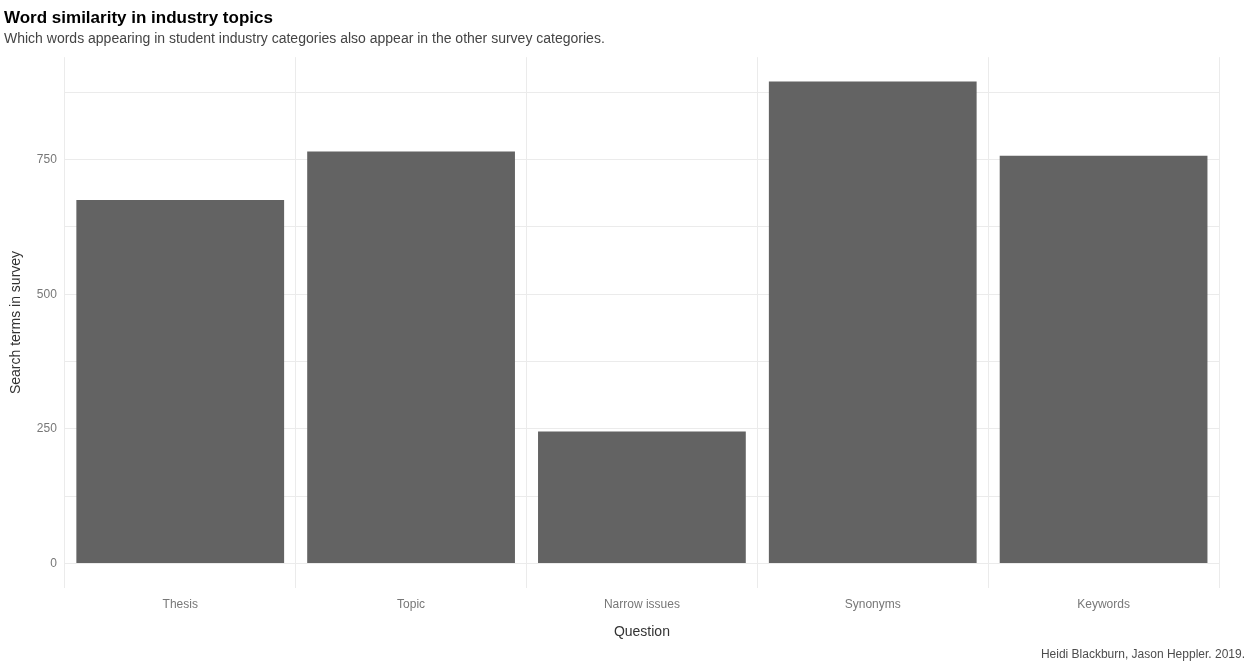 This screenshot has width=1249, height=665. Describe the element at coordinates (47, 293) in the screenshot. I see `y-tick-label: 500` at that location.